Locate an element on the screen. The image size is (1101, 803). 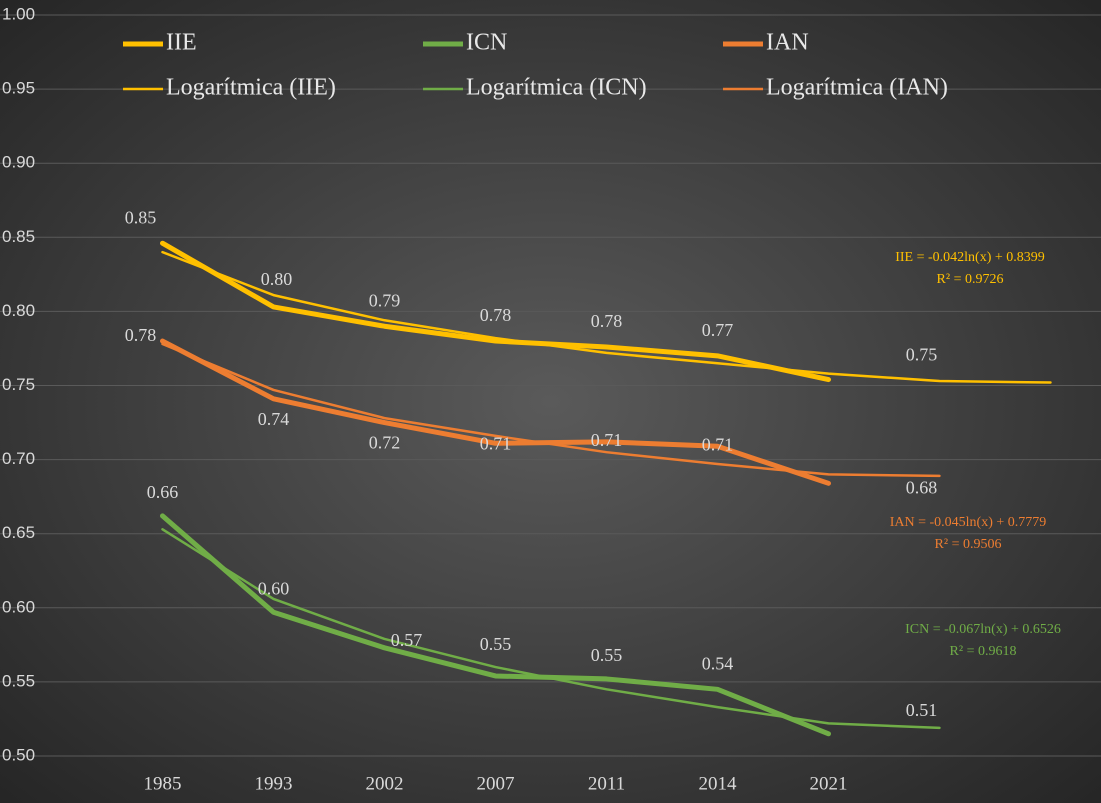
data-label: 0.51 is located at coordinates (922, 710).